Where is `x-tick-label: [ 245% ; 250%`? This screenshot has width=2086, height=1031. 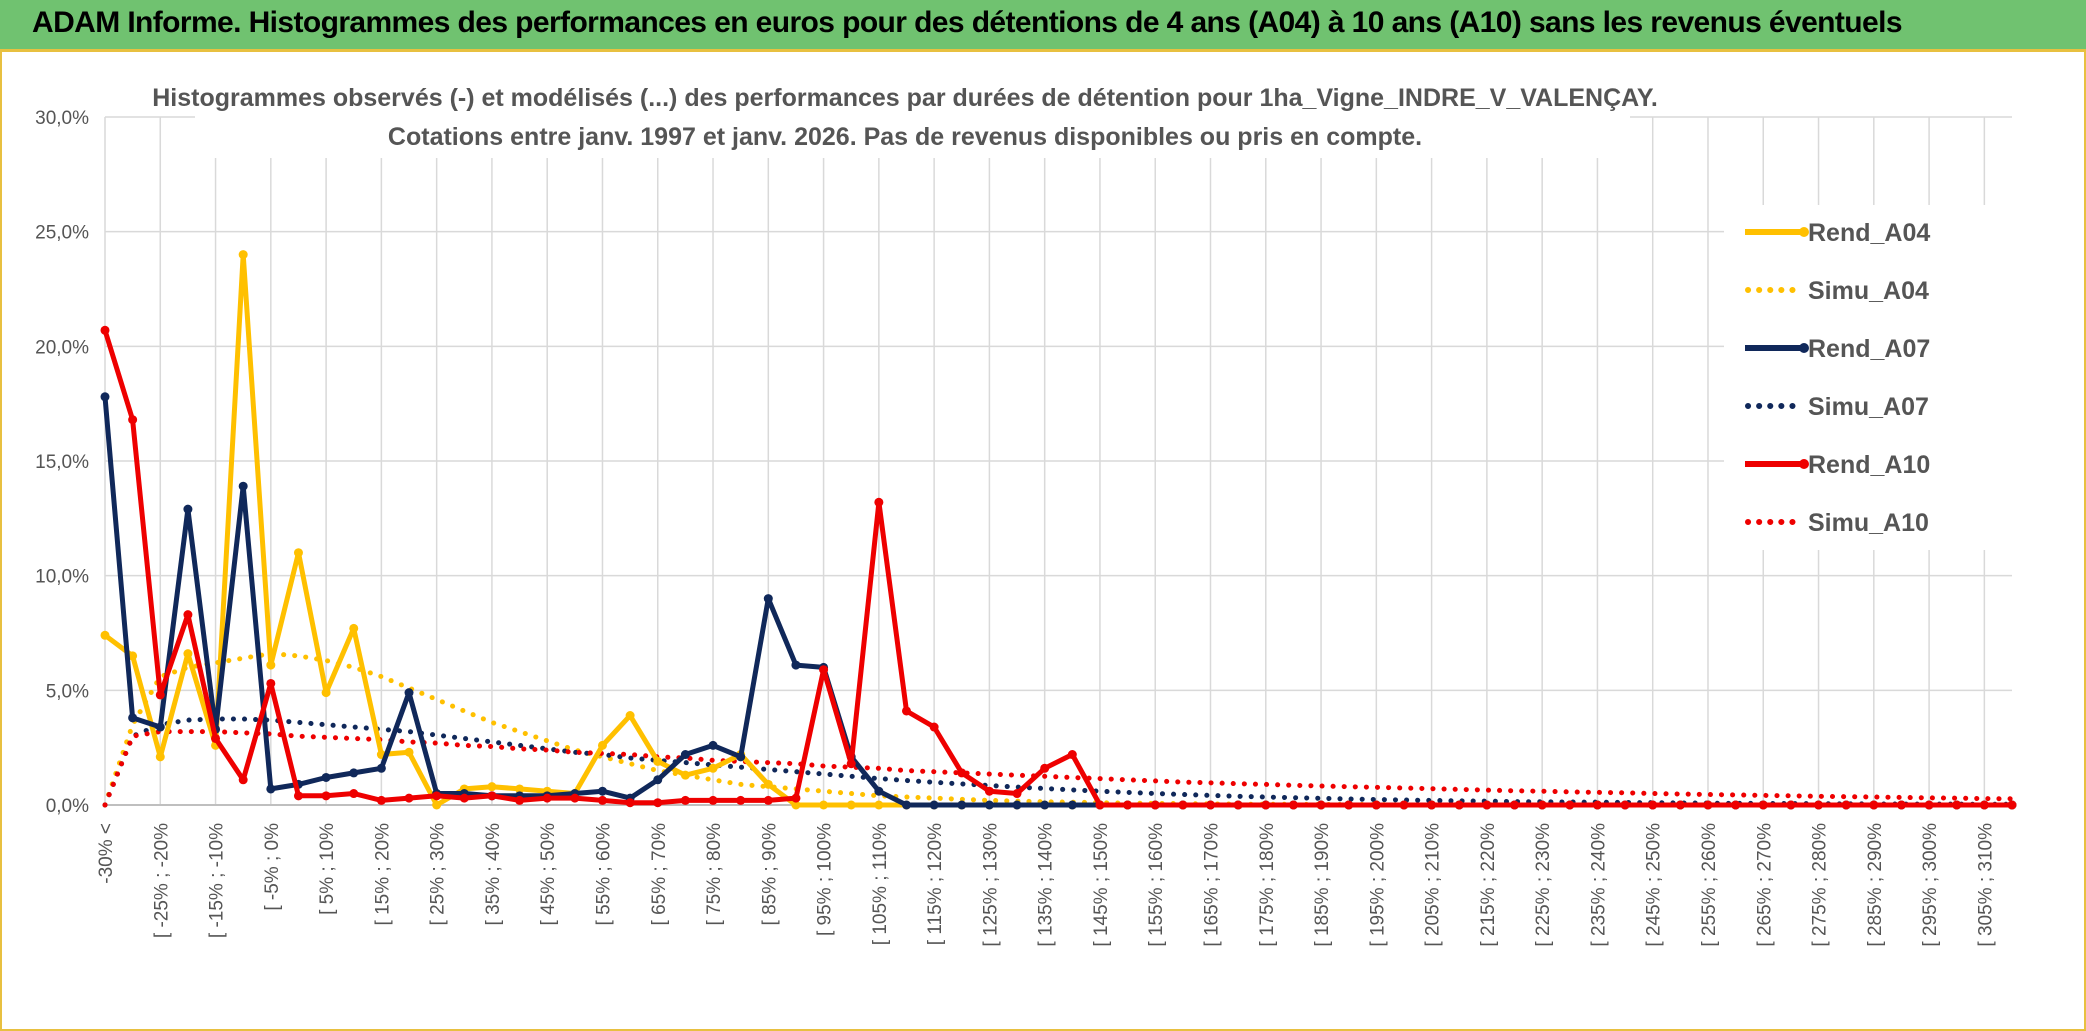
x-tick-label: [ 245% ; 250% is located at coordinates (1654, 885).